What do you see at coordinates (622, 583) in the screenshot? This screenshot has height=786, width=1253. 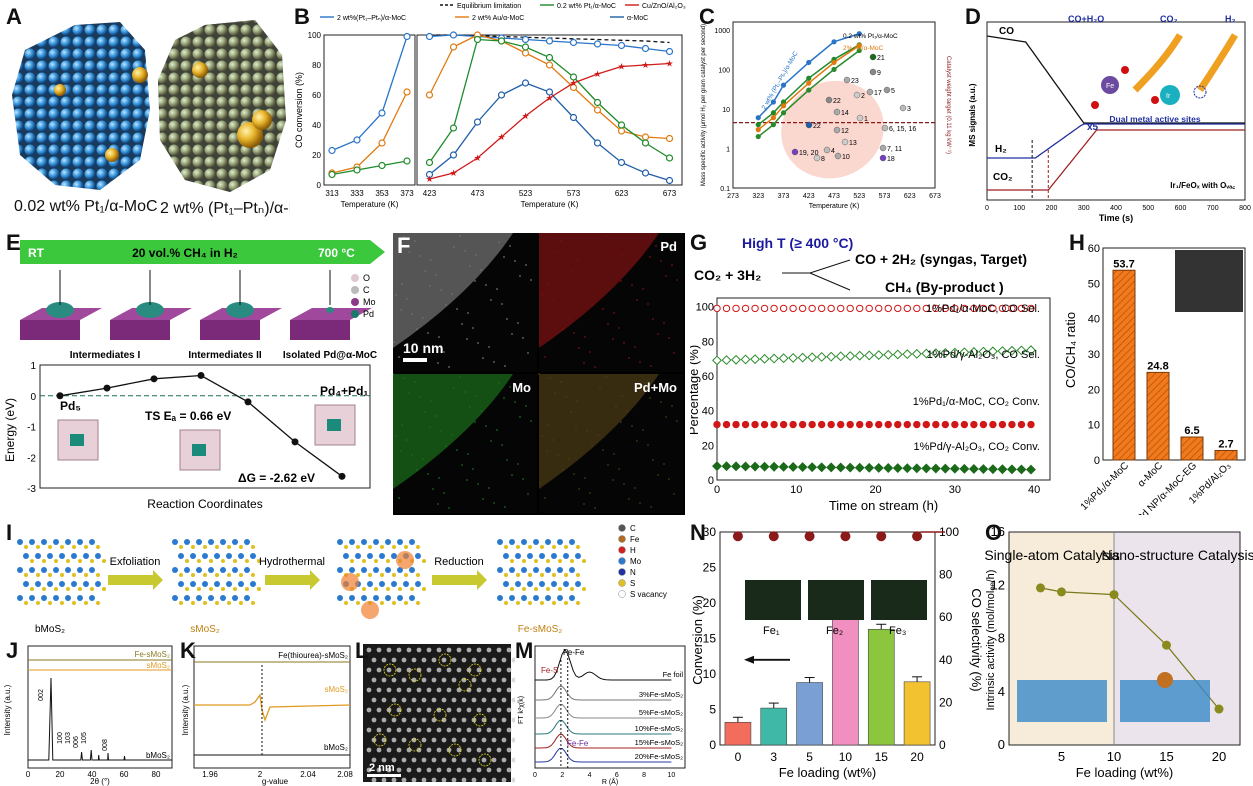 I see `legend-dot` at bounding box center [622, 583].